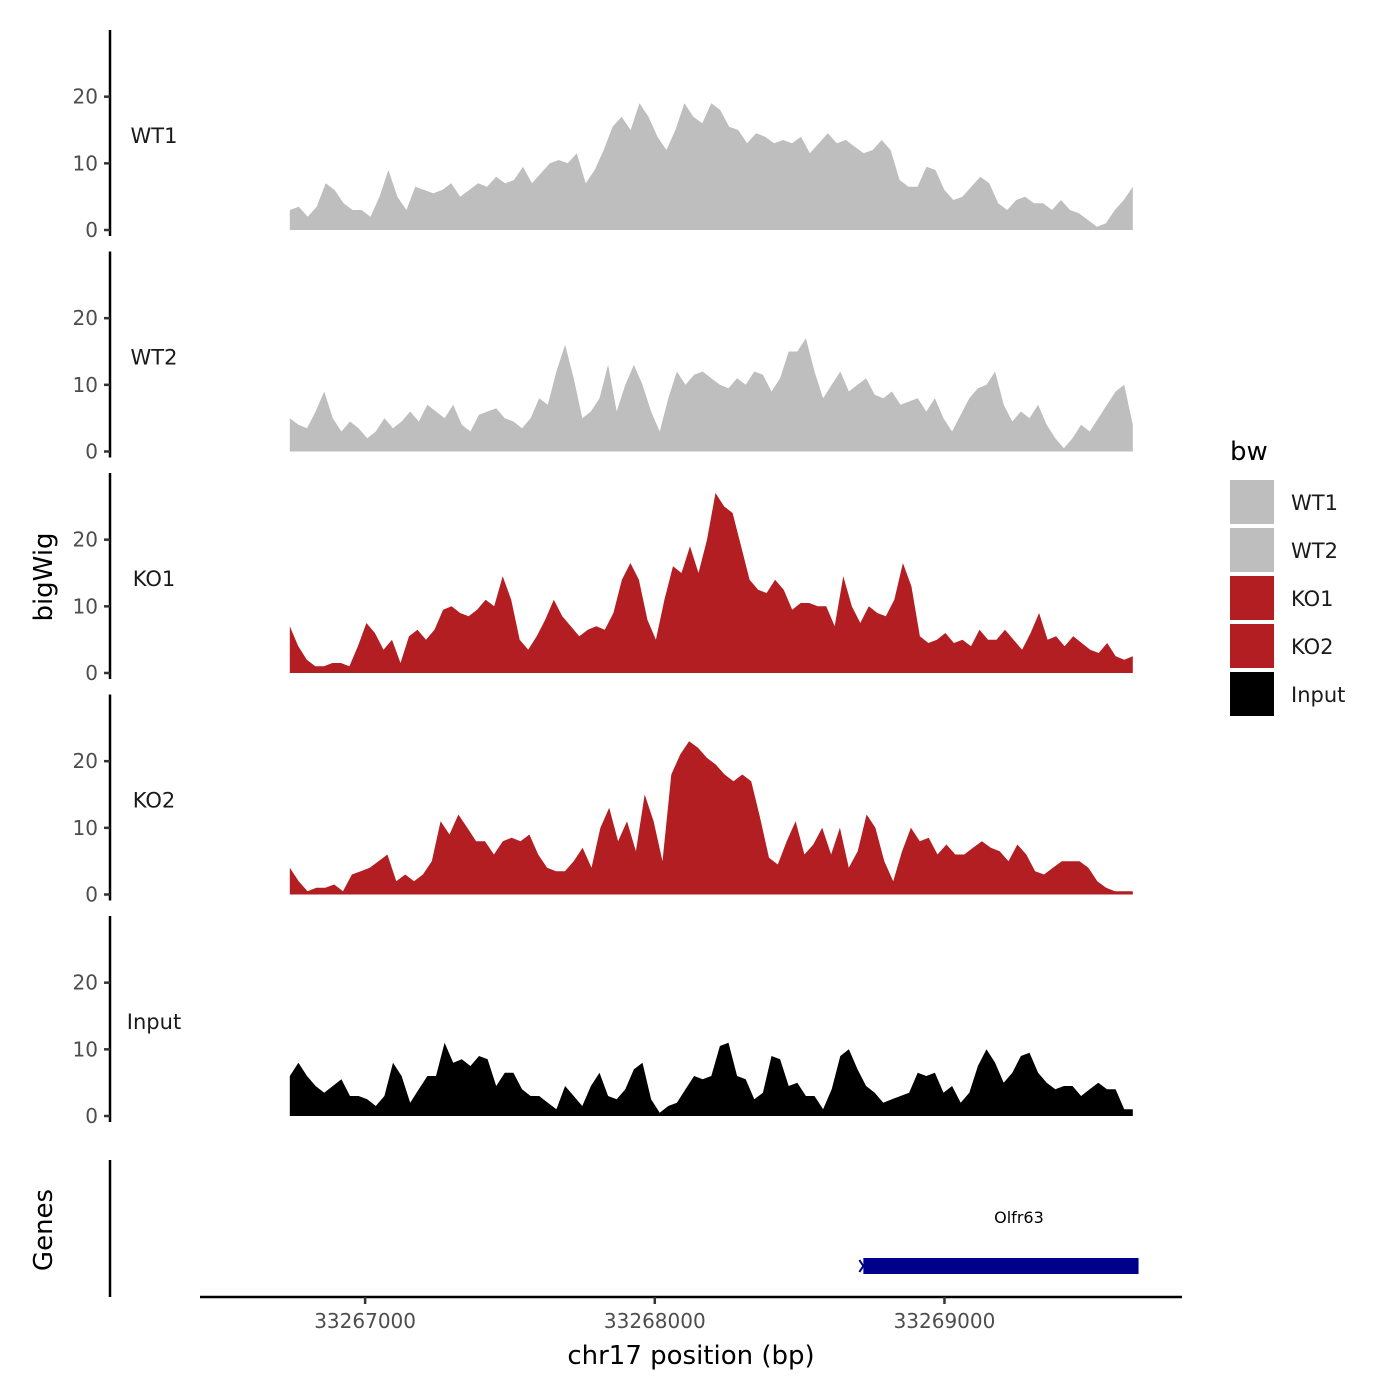  What do you see at coordinates (1282, 646) in the screenshot?
I see `legend-item-ko2: KO2` at bounding box center [1282, 646].